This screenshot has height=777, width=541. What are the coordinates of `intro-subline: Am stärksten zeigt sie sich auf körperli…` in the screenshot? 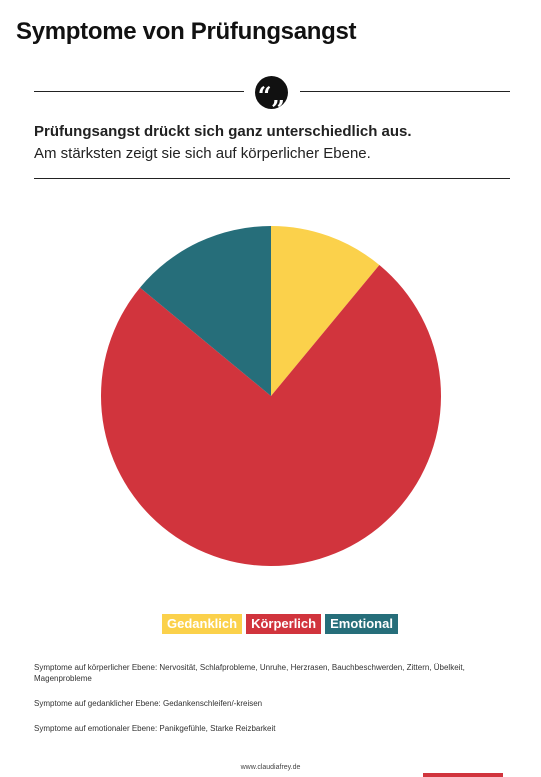 It's located at (202, 153).